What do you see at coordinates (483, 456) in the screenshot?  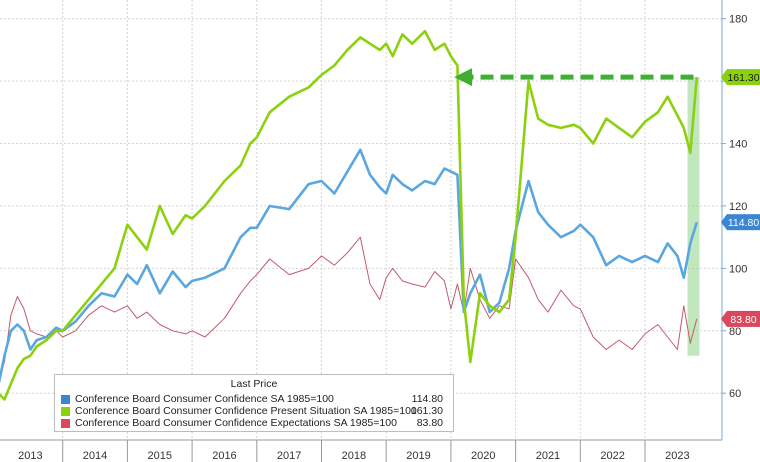 I see `x-tick-label: 2020` at bounding box center [483, 456].